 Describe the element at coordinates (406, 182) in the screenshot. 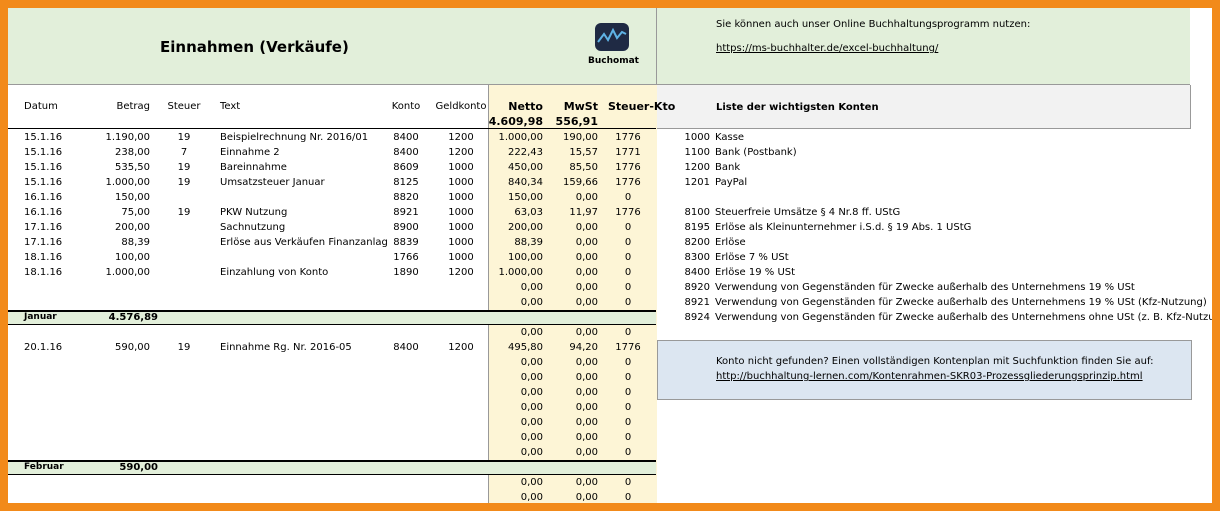

I see `cell-konto: 8125` at that location.